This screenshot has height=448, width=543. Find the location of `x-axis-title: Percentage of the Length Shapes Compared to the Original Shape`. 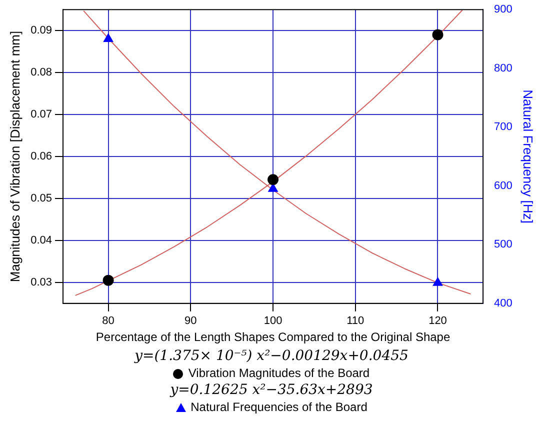

x-axis-title: Percentage of the Length Shapes Compared to the Original Shape is located at coordinates (273, 337).